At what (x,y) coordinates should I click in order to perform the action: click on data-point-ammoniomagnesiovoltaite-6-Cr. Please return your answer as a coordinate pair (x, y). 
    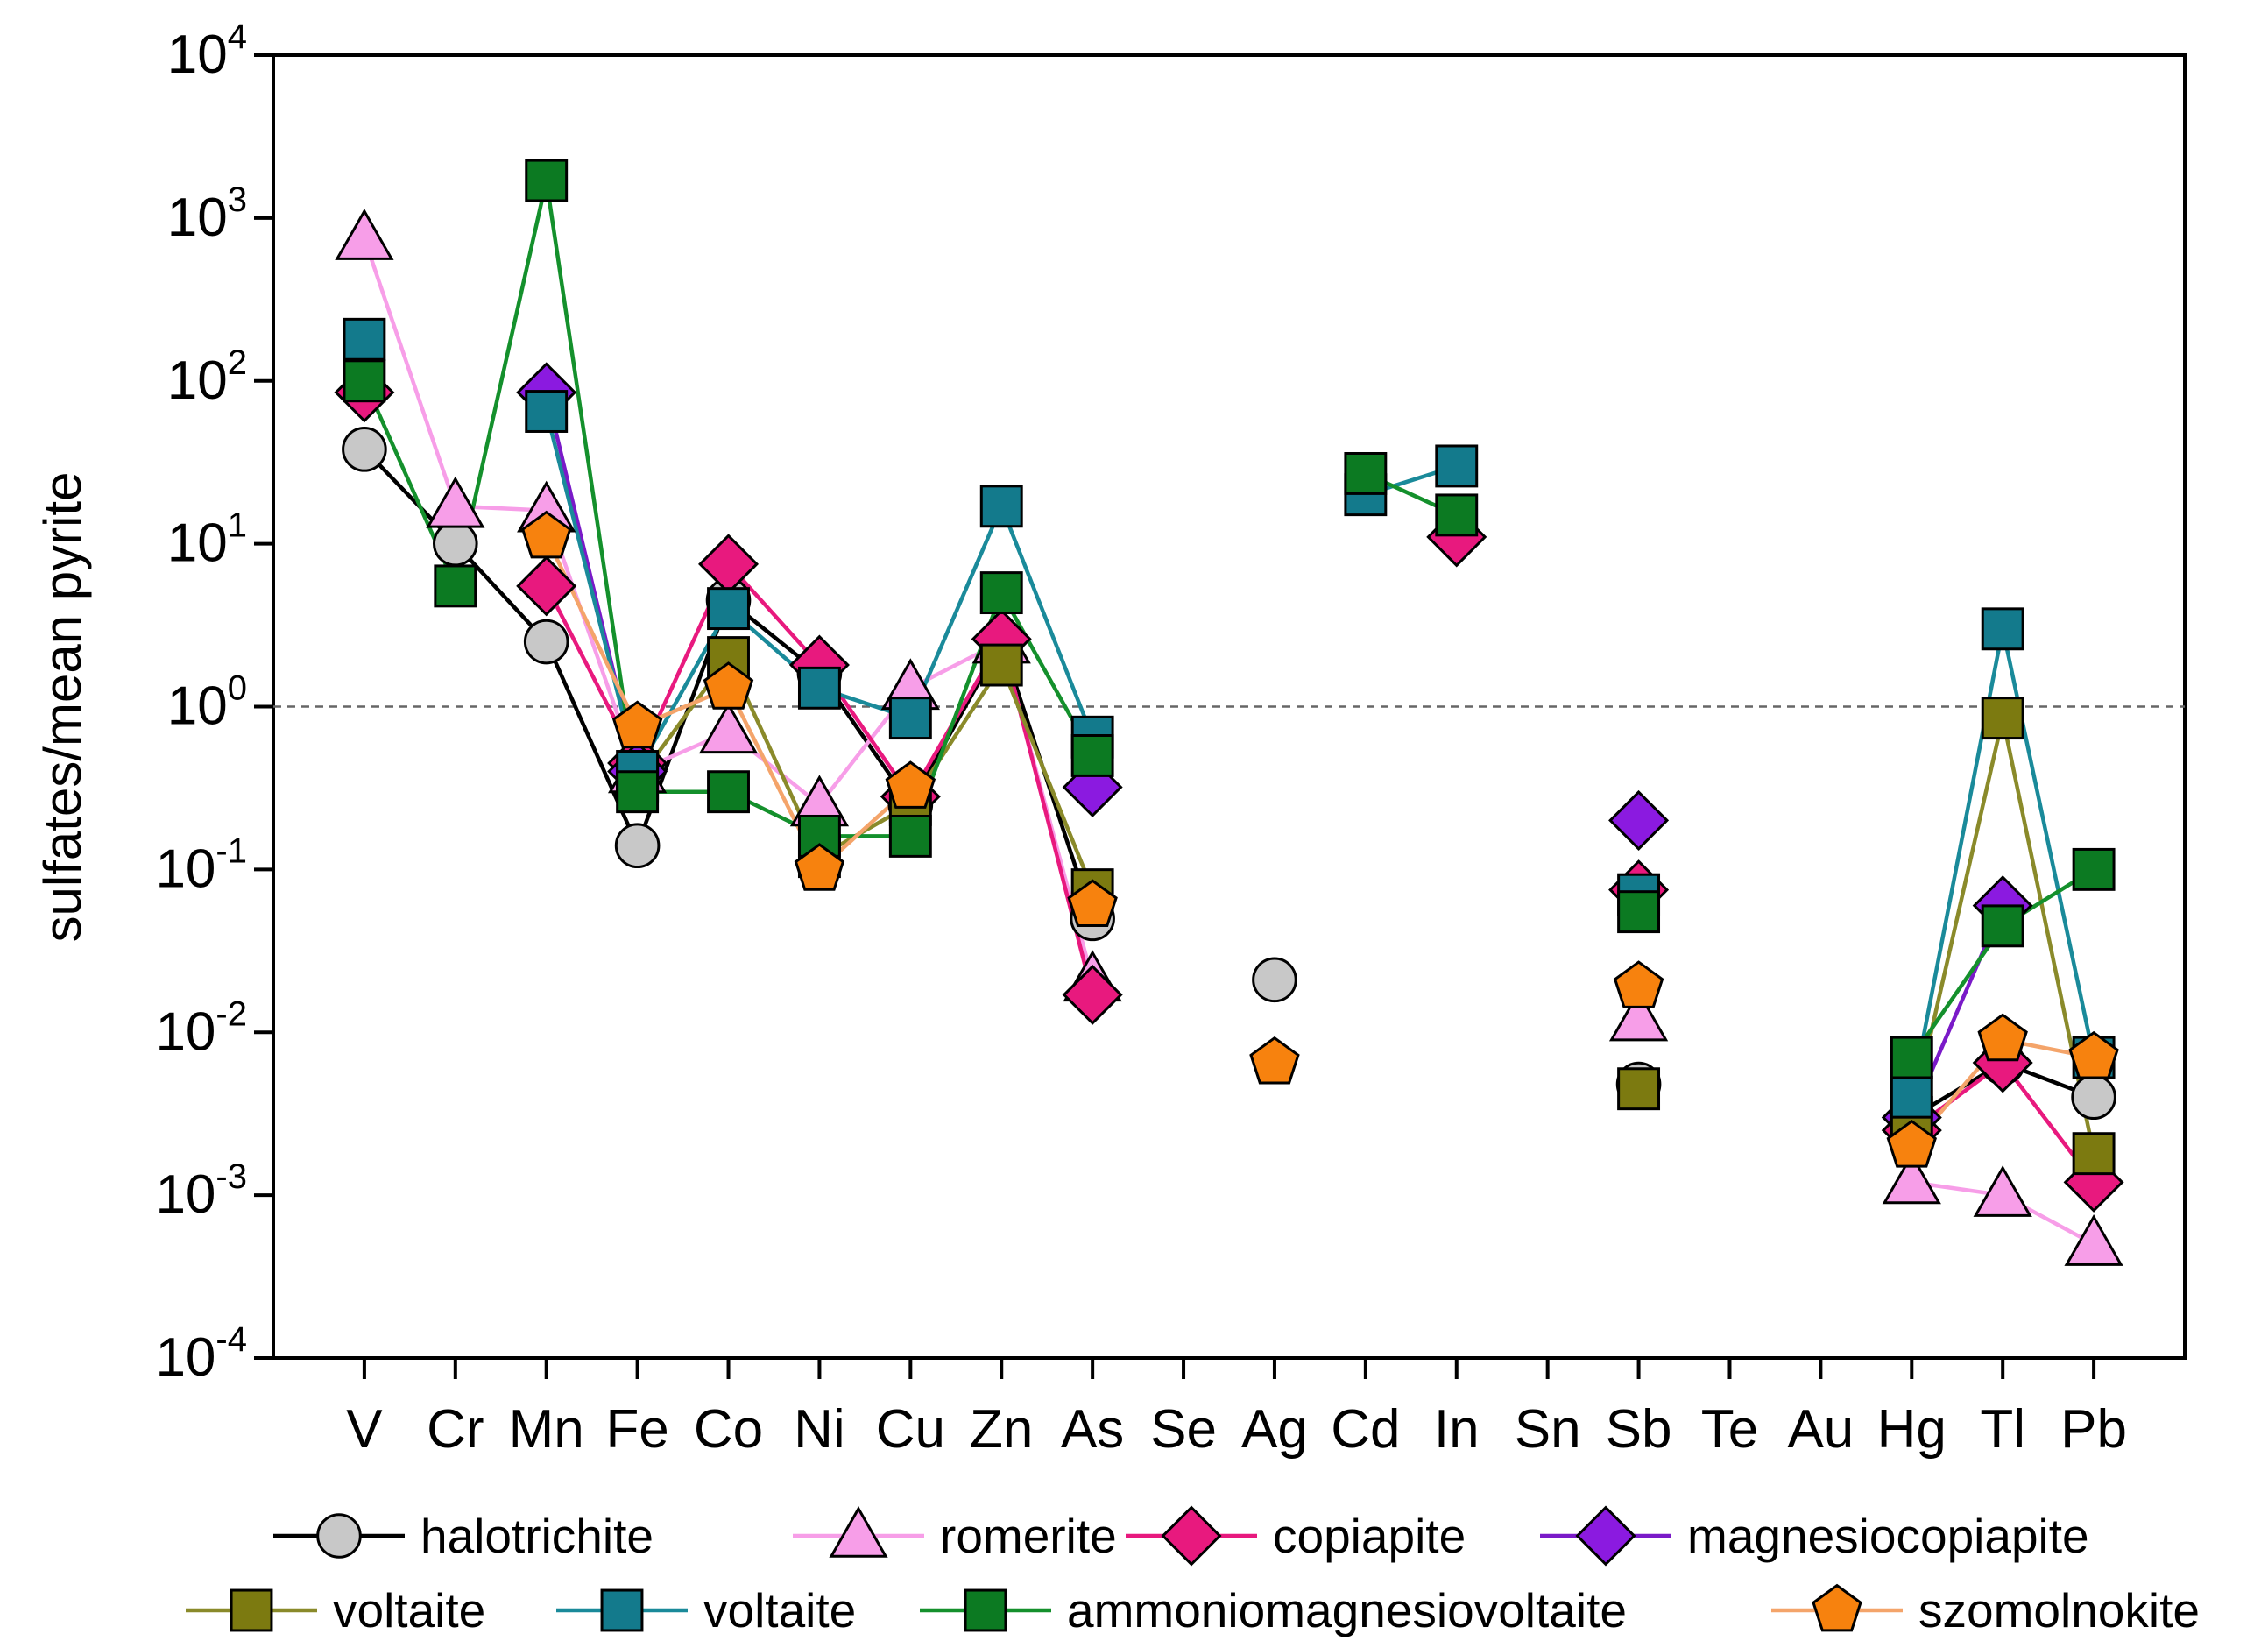
    Looking at the image, I should click on (455, 586).